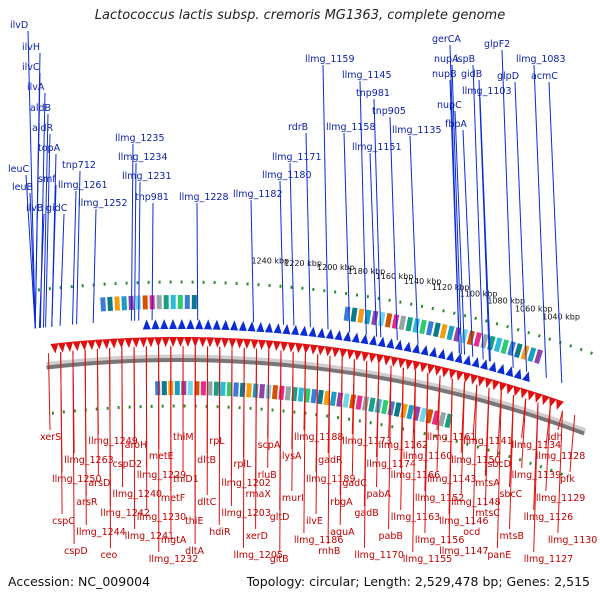 This screenshot has width=600, height=605. Describe the element at coordinates (148, 303) in the screenshot. I see `outer-cog-bars-left` at that location.